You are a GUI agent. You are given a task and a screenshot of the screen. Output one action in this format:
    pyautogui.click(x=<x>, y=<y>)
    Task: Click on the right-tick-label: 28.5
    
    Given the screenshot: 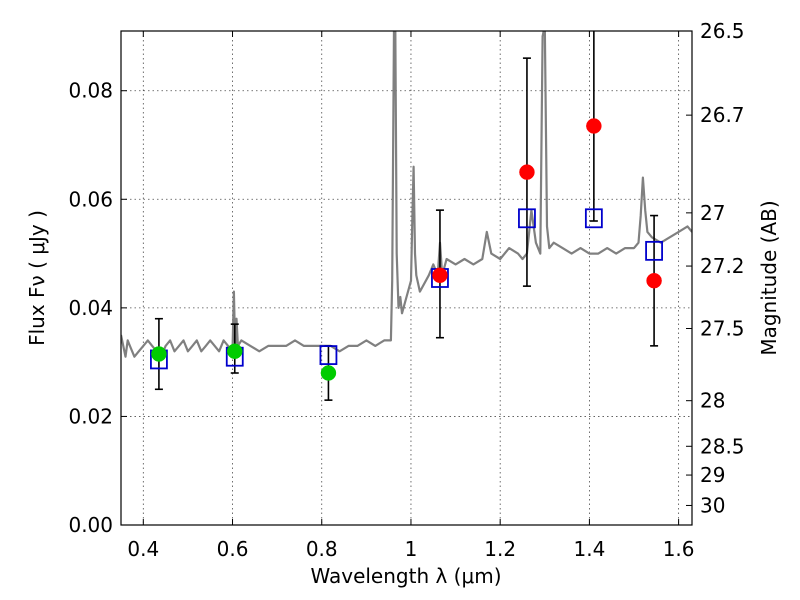 What is the action you would take?
    pyautogui.click(x=722, y=446)
    